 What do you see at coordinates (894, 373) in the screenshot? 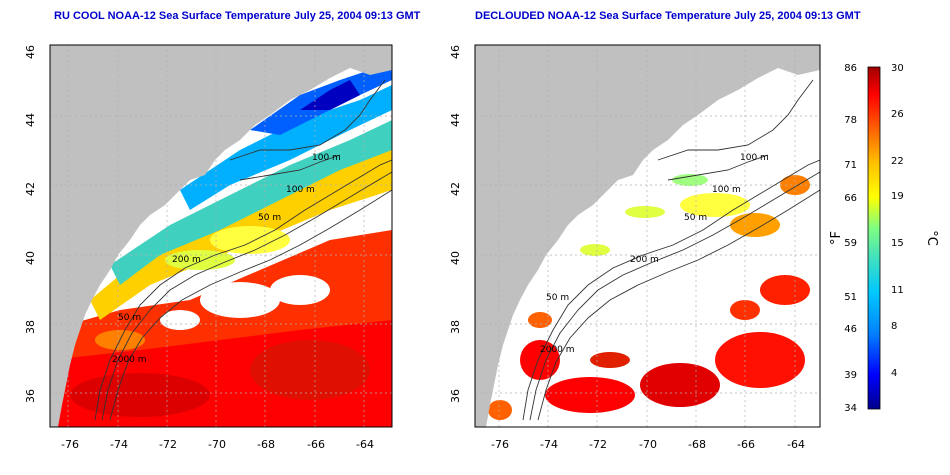
I see `c-tick: 4` at bounding box center [894, 373].